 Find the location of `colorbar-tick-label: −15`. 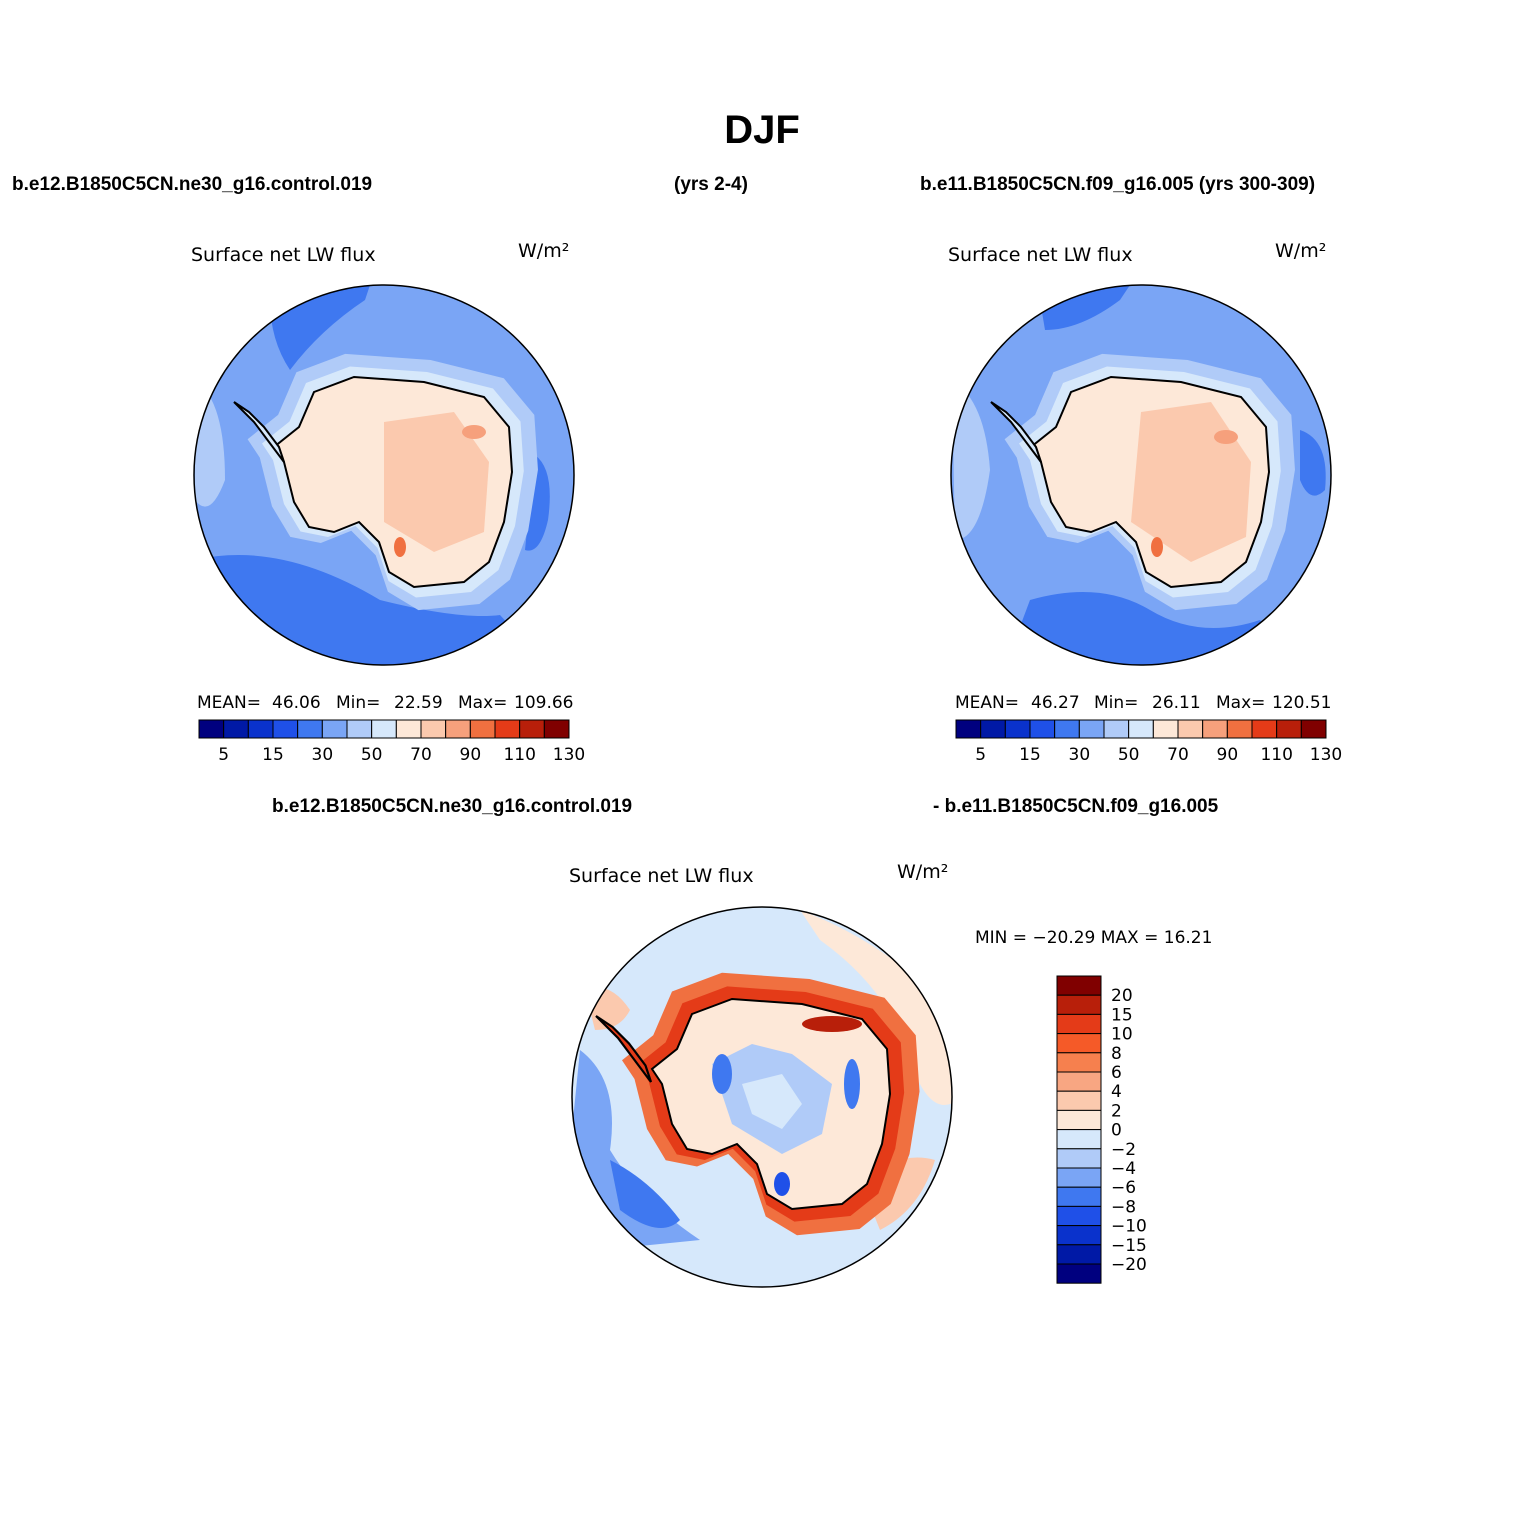

colorbar-tick-label: −15 is located at coordinates (1129, 1246).